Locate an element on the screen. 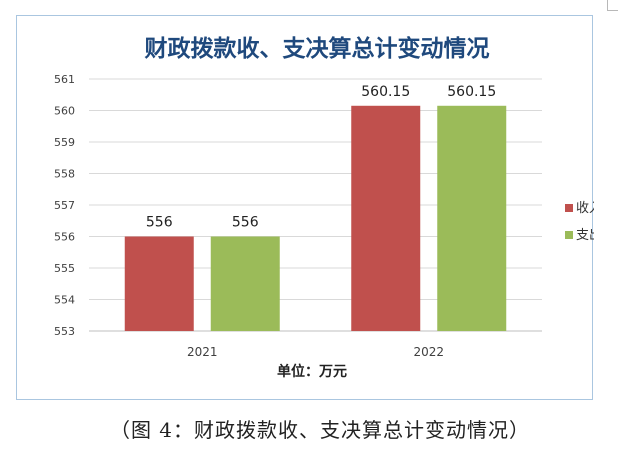 The height and width of the screenshot is (453, 640). y-tick-label: 559 is located at coordinates (64, 142).